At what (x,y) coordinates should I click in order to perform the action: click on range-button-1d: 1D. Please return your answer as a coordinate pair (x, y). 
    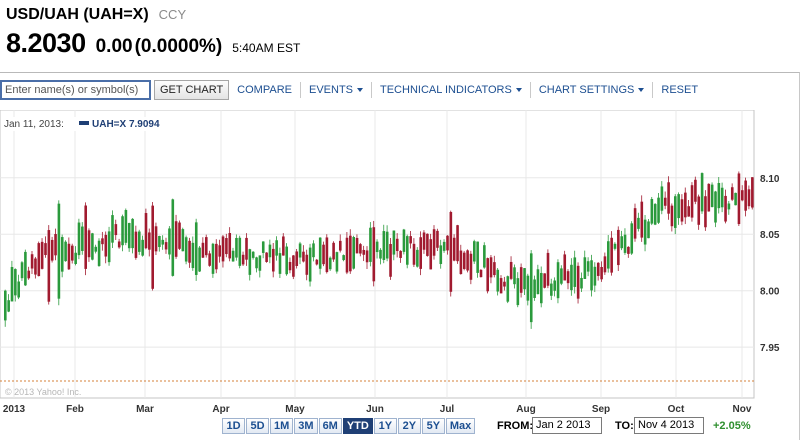
    Looking at the image, I should click on (233, 426).